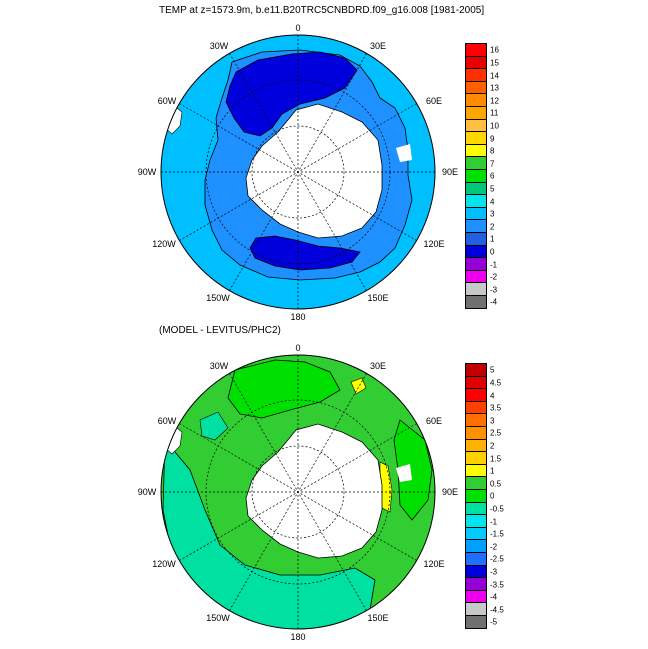 The height and width of the screenshot is (649, 648). Describe the element at coordinates (492, 421) in the screenshot. I see `bottom-colorbar-tick-label: 3` at that location.